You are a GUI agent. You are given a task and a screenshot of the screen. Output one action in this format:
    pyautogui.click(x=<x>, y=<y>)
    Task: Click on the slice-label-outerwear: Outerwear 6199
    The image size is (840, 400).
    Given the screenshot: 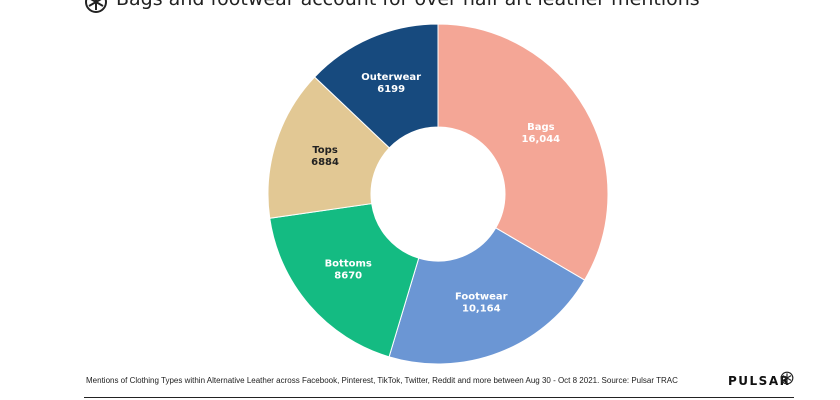 What is the action you would take?
    pyautogui.click(x=391, y=83)
    